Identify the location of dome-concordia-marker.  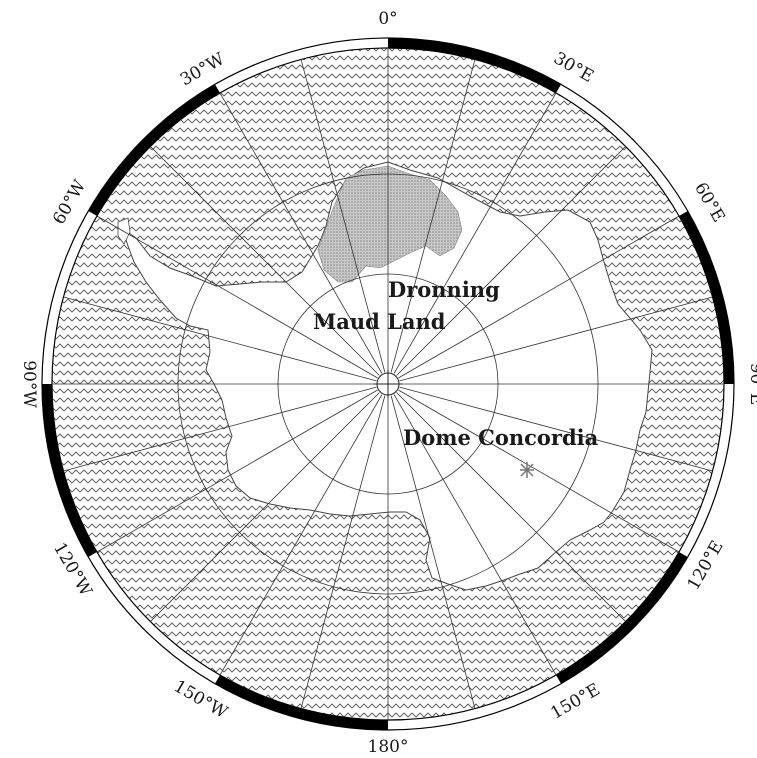
(527, 470).